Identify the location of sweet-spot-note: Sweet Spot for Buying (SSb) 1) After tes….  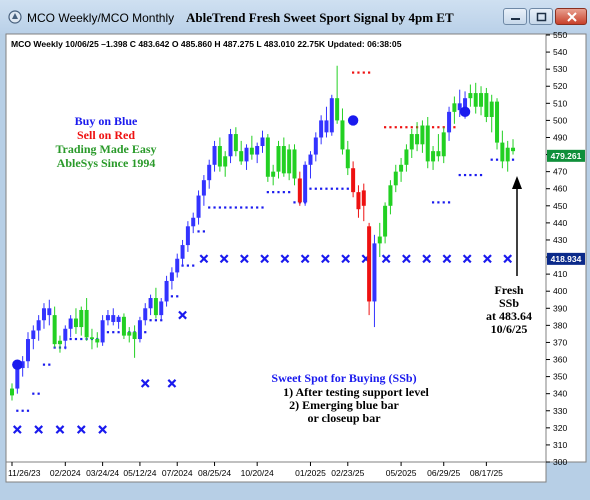
(350, 398).